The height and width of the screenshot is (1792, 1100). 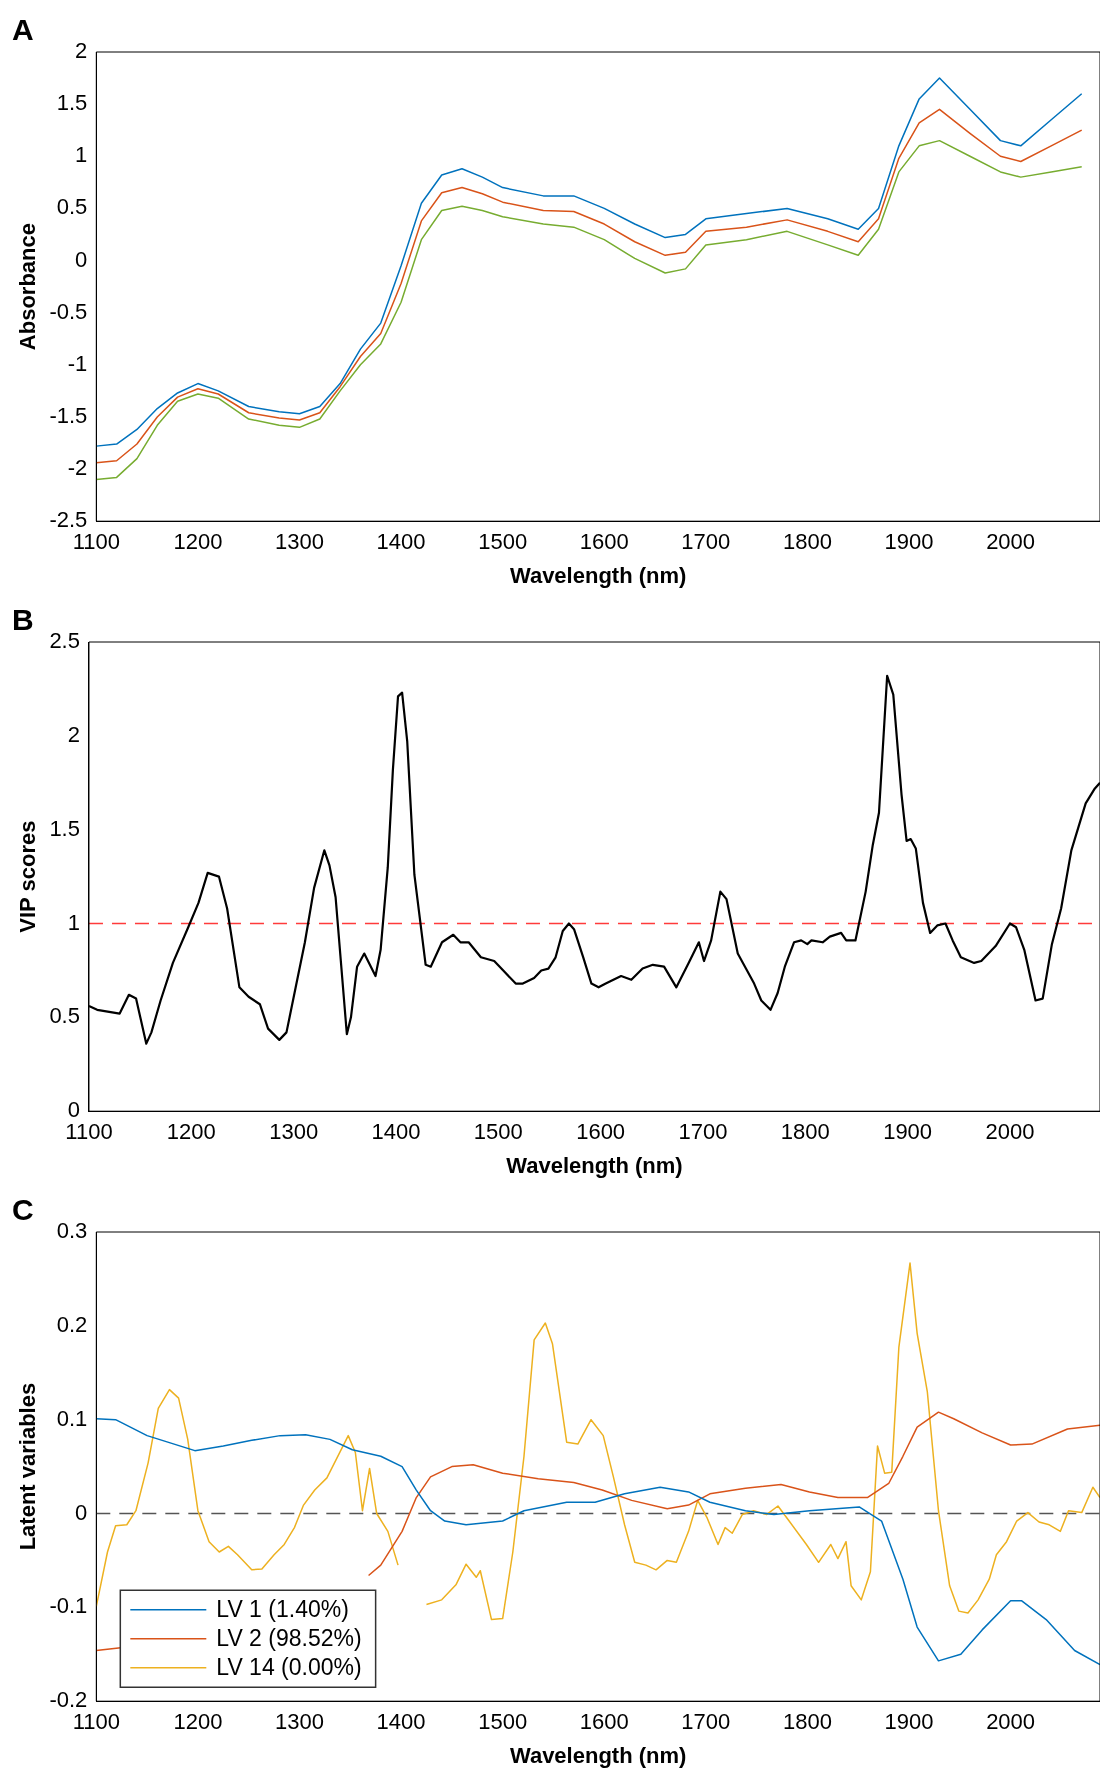 What do you see at coordinates (77, 363) in the screenshot?
I see `y-tick-label: -1` at bounding box center [77, 363].